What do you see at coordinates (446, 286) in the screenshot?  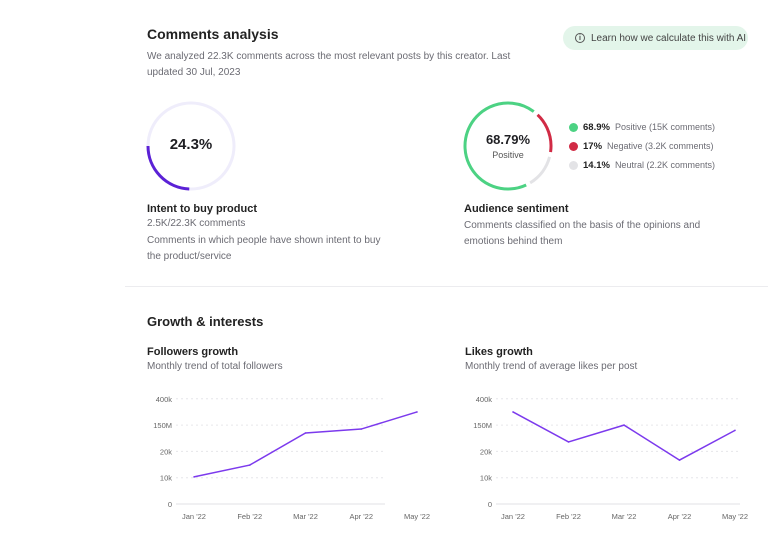 I see `section-divider` at bounding box center [446, 286].